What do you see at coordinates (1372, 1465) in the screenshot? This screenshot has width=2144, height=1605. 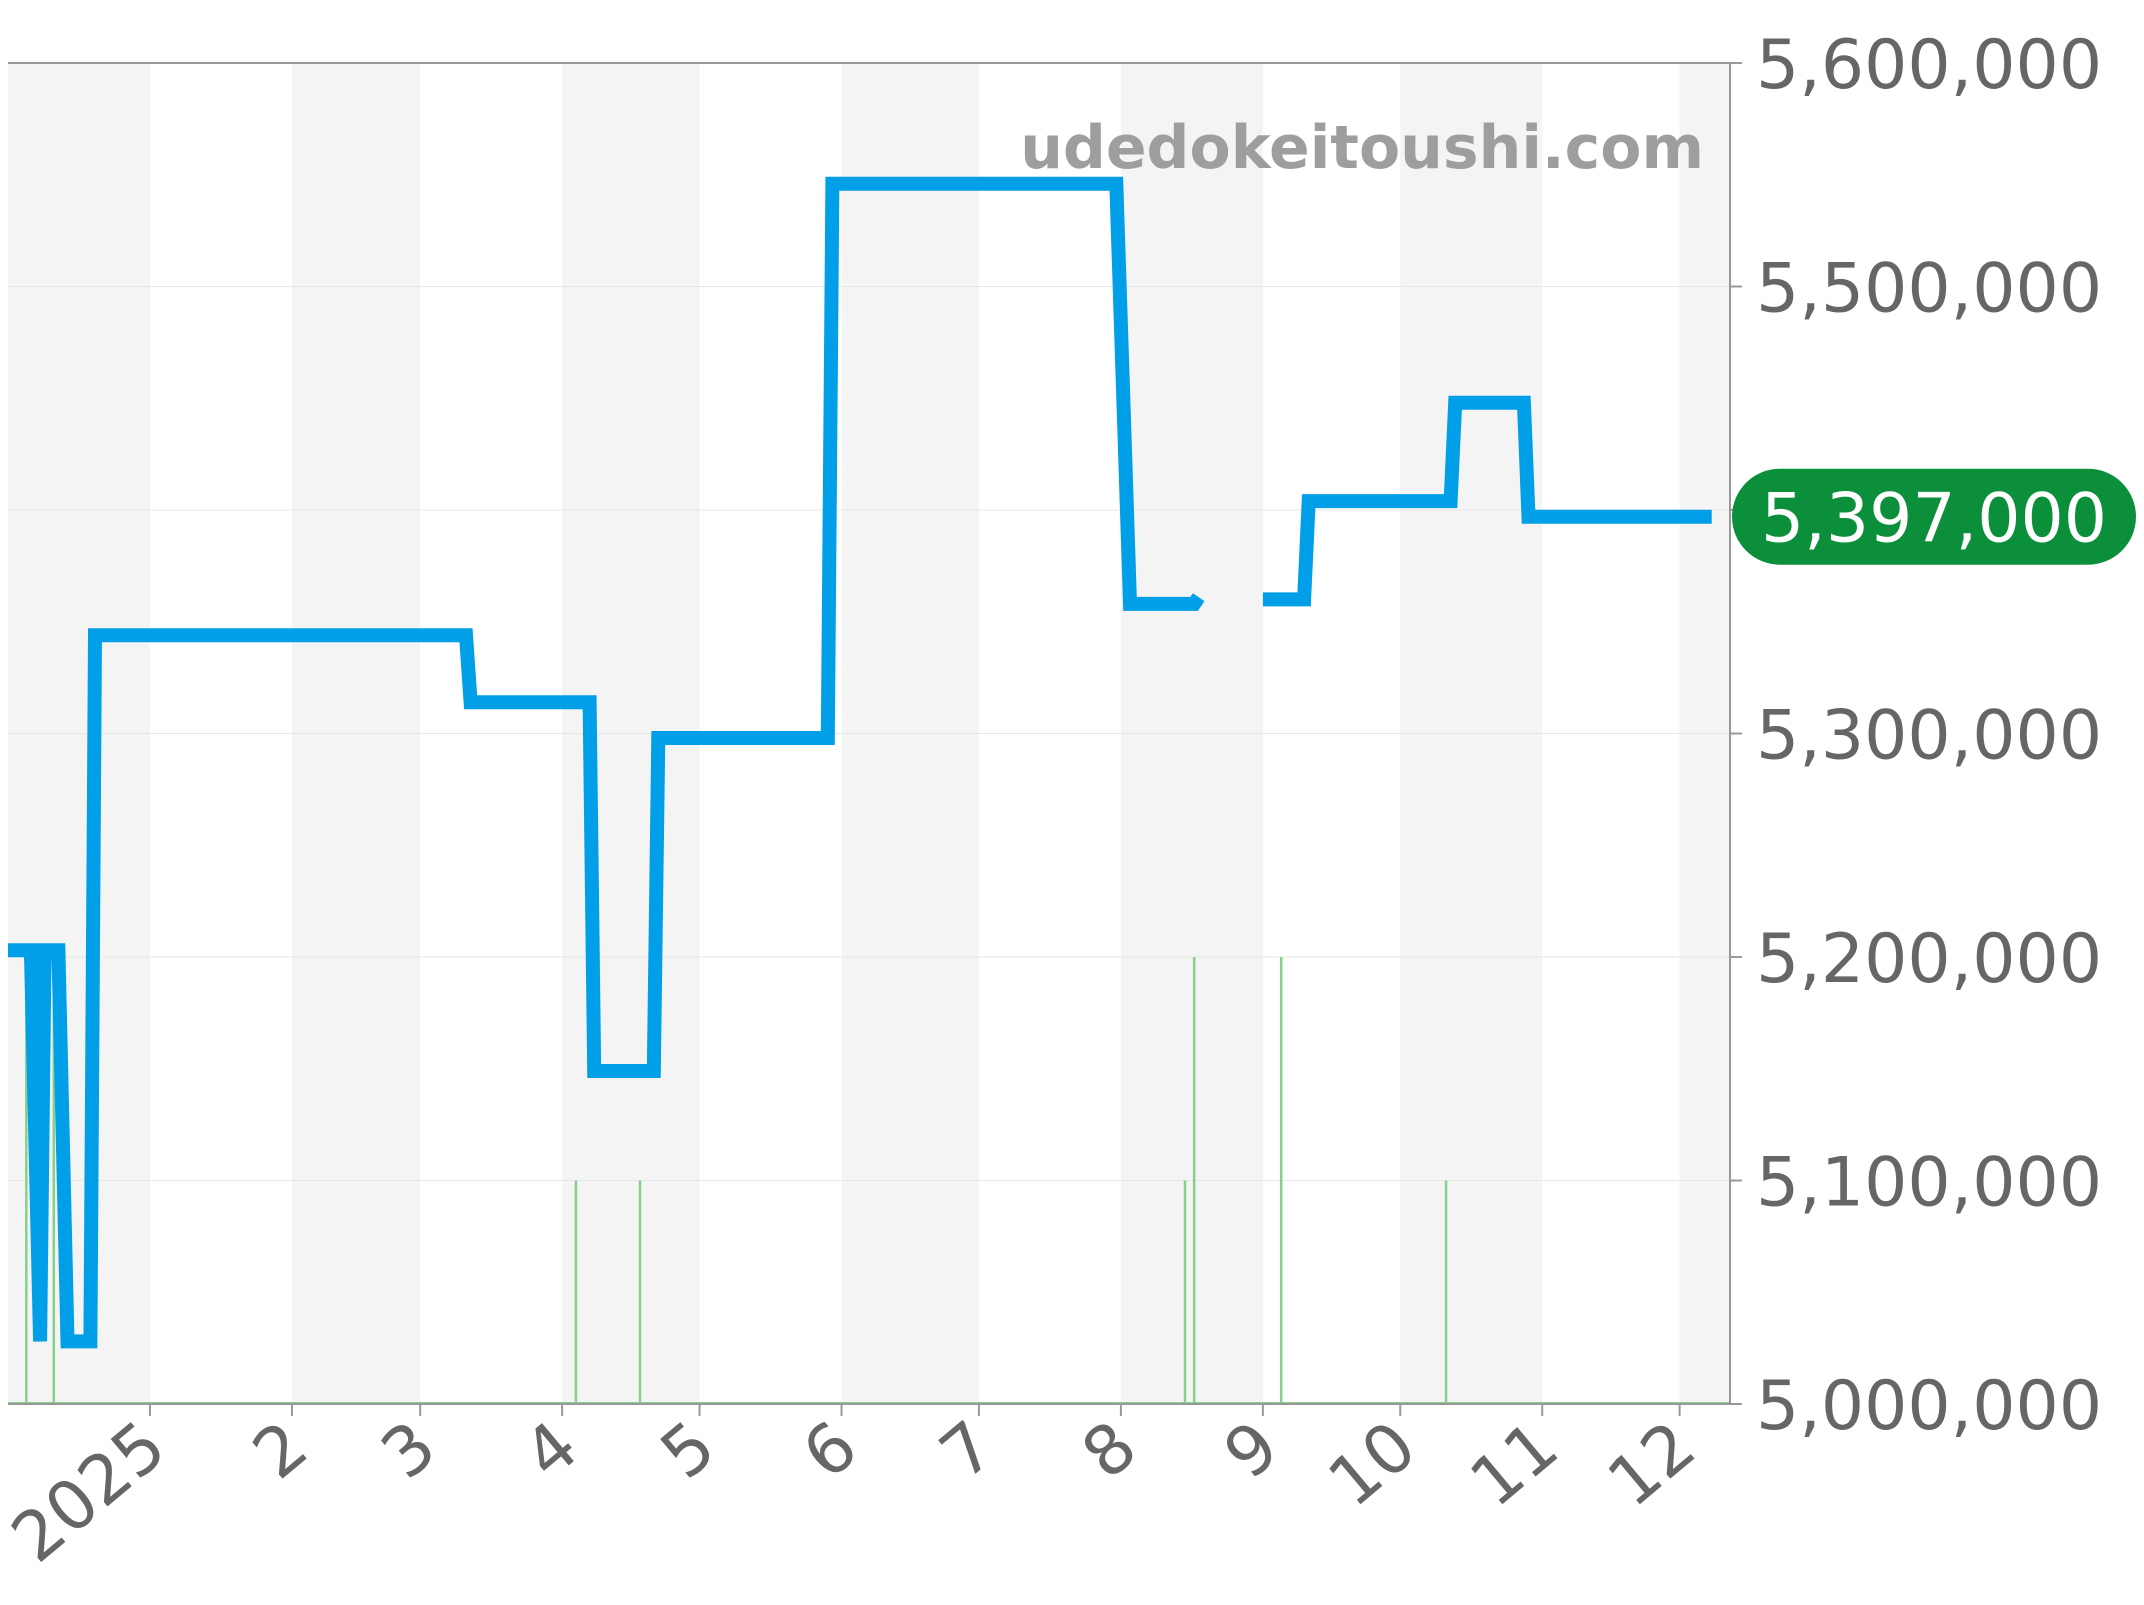 I see `x-tick-label: 10` at bounding box center [1372, 1465].